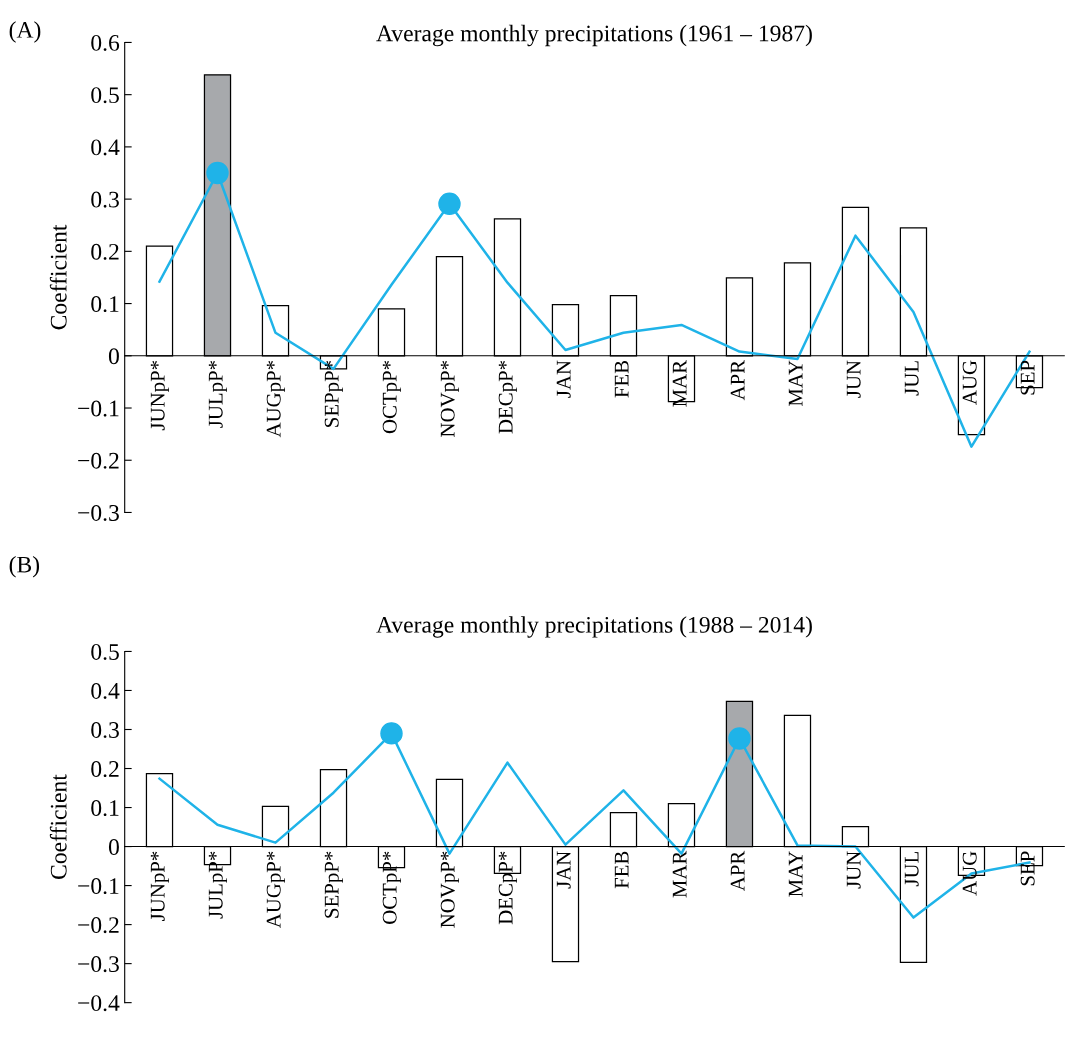 Image resolution: width=1075 pixels, height=1061 pixels. I want to click on y-tick-label: −0.4, so click(99, 1003).